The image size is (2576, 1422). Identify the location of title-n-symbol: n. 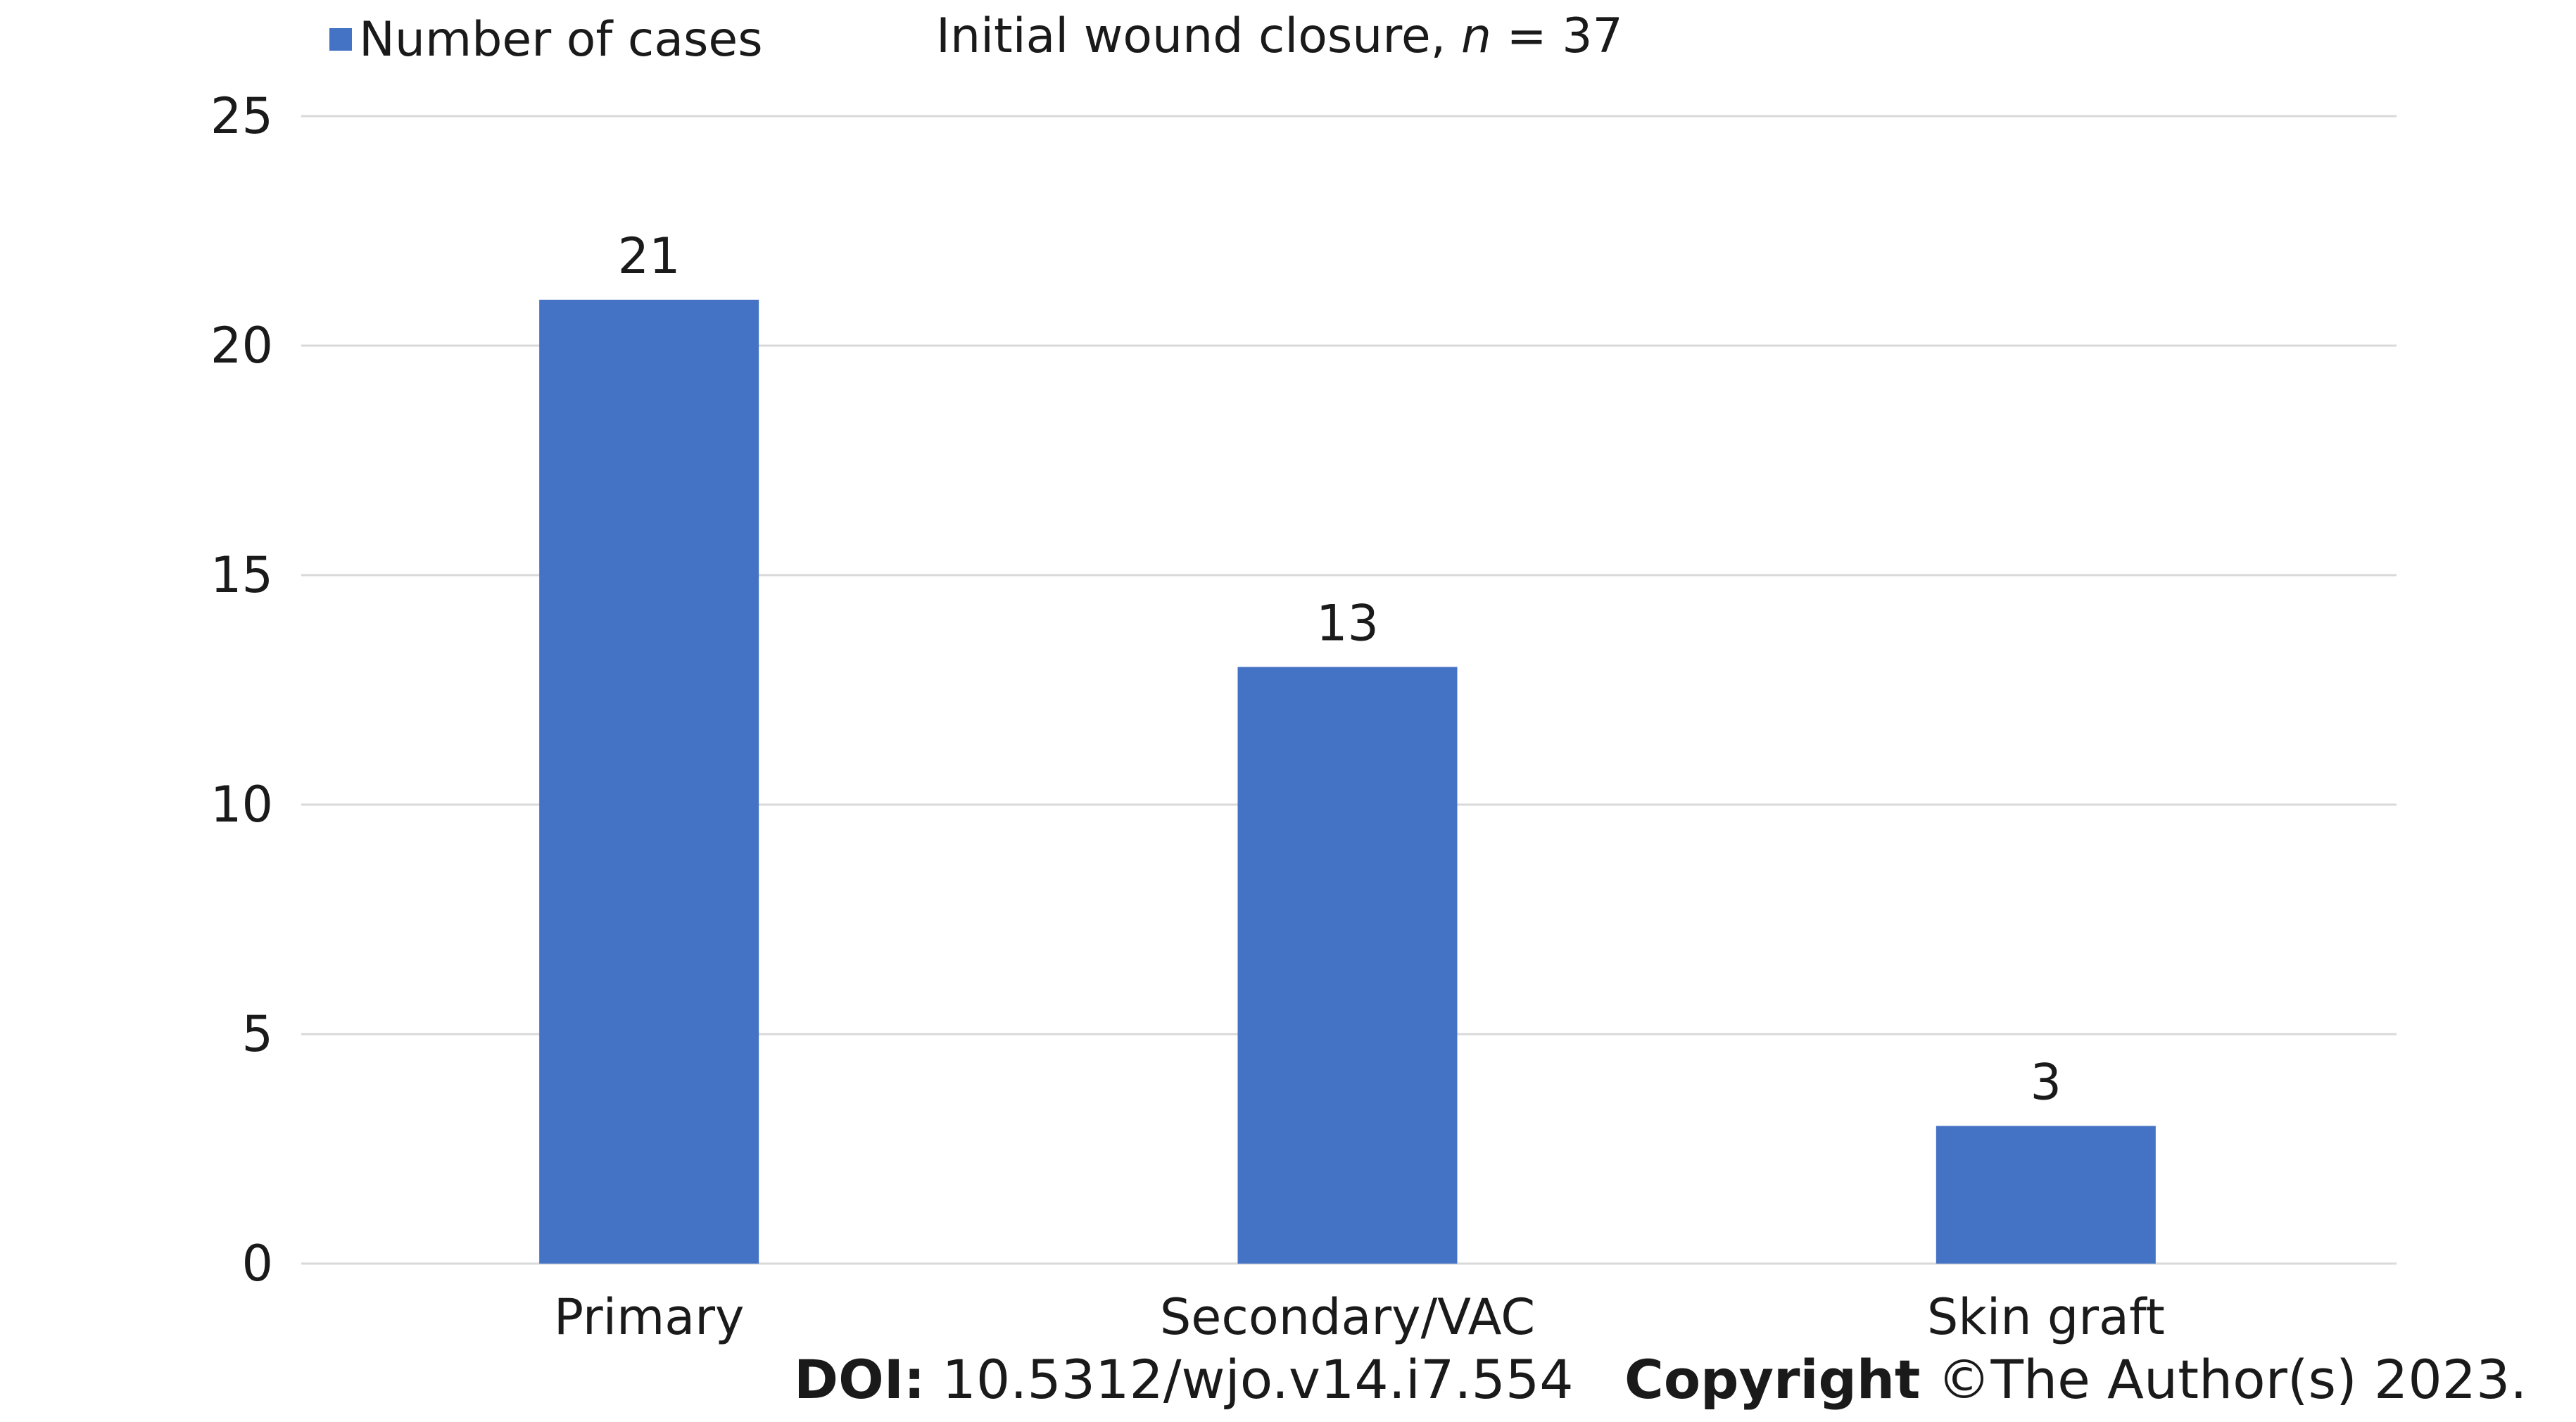
(1476, 36).